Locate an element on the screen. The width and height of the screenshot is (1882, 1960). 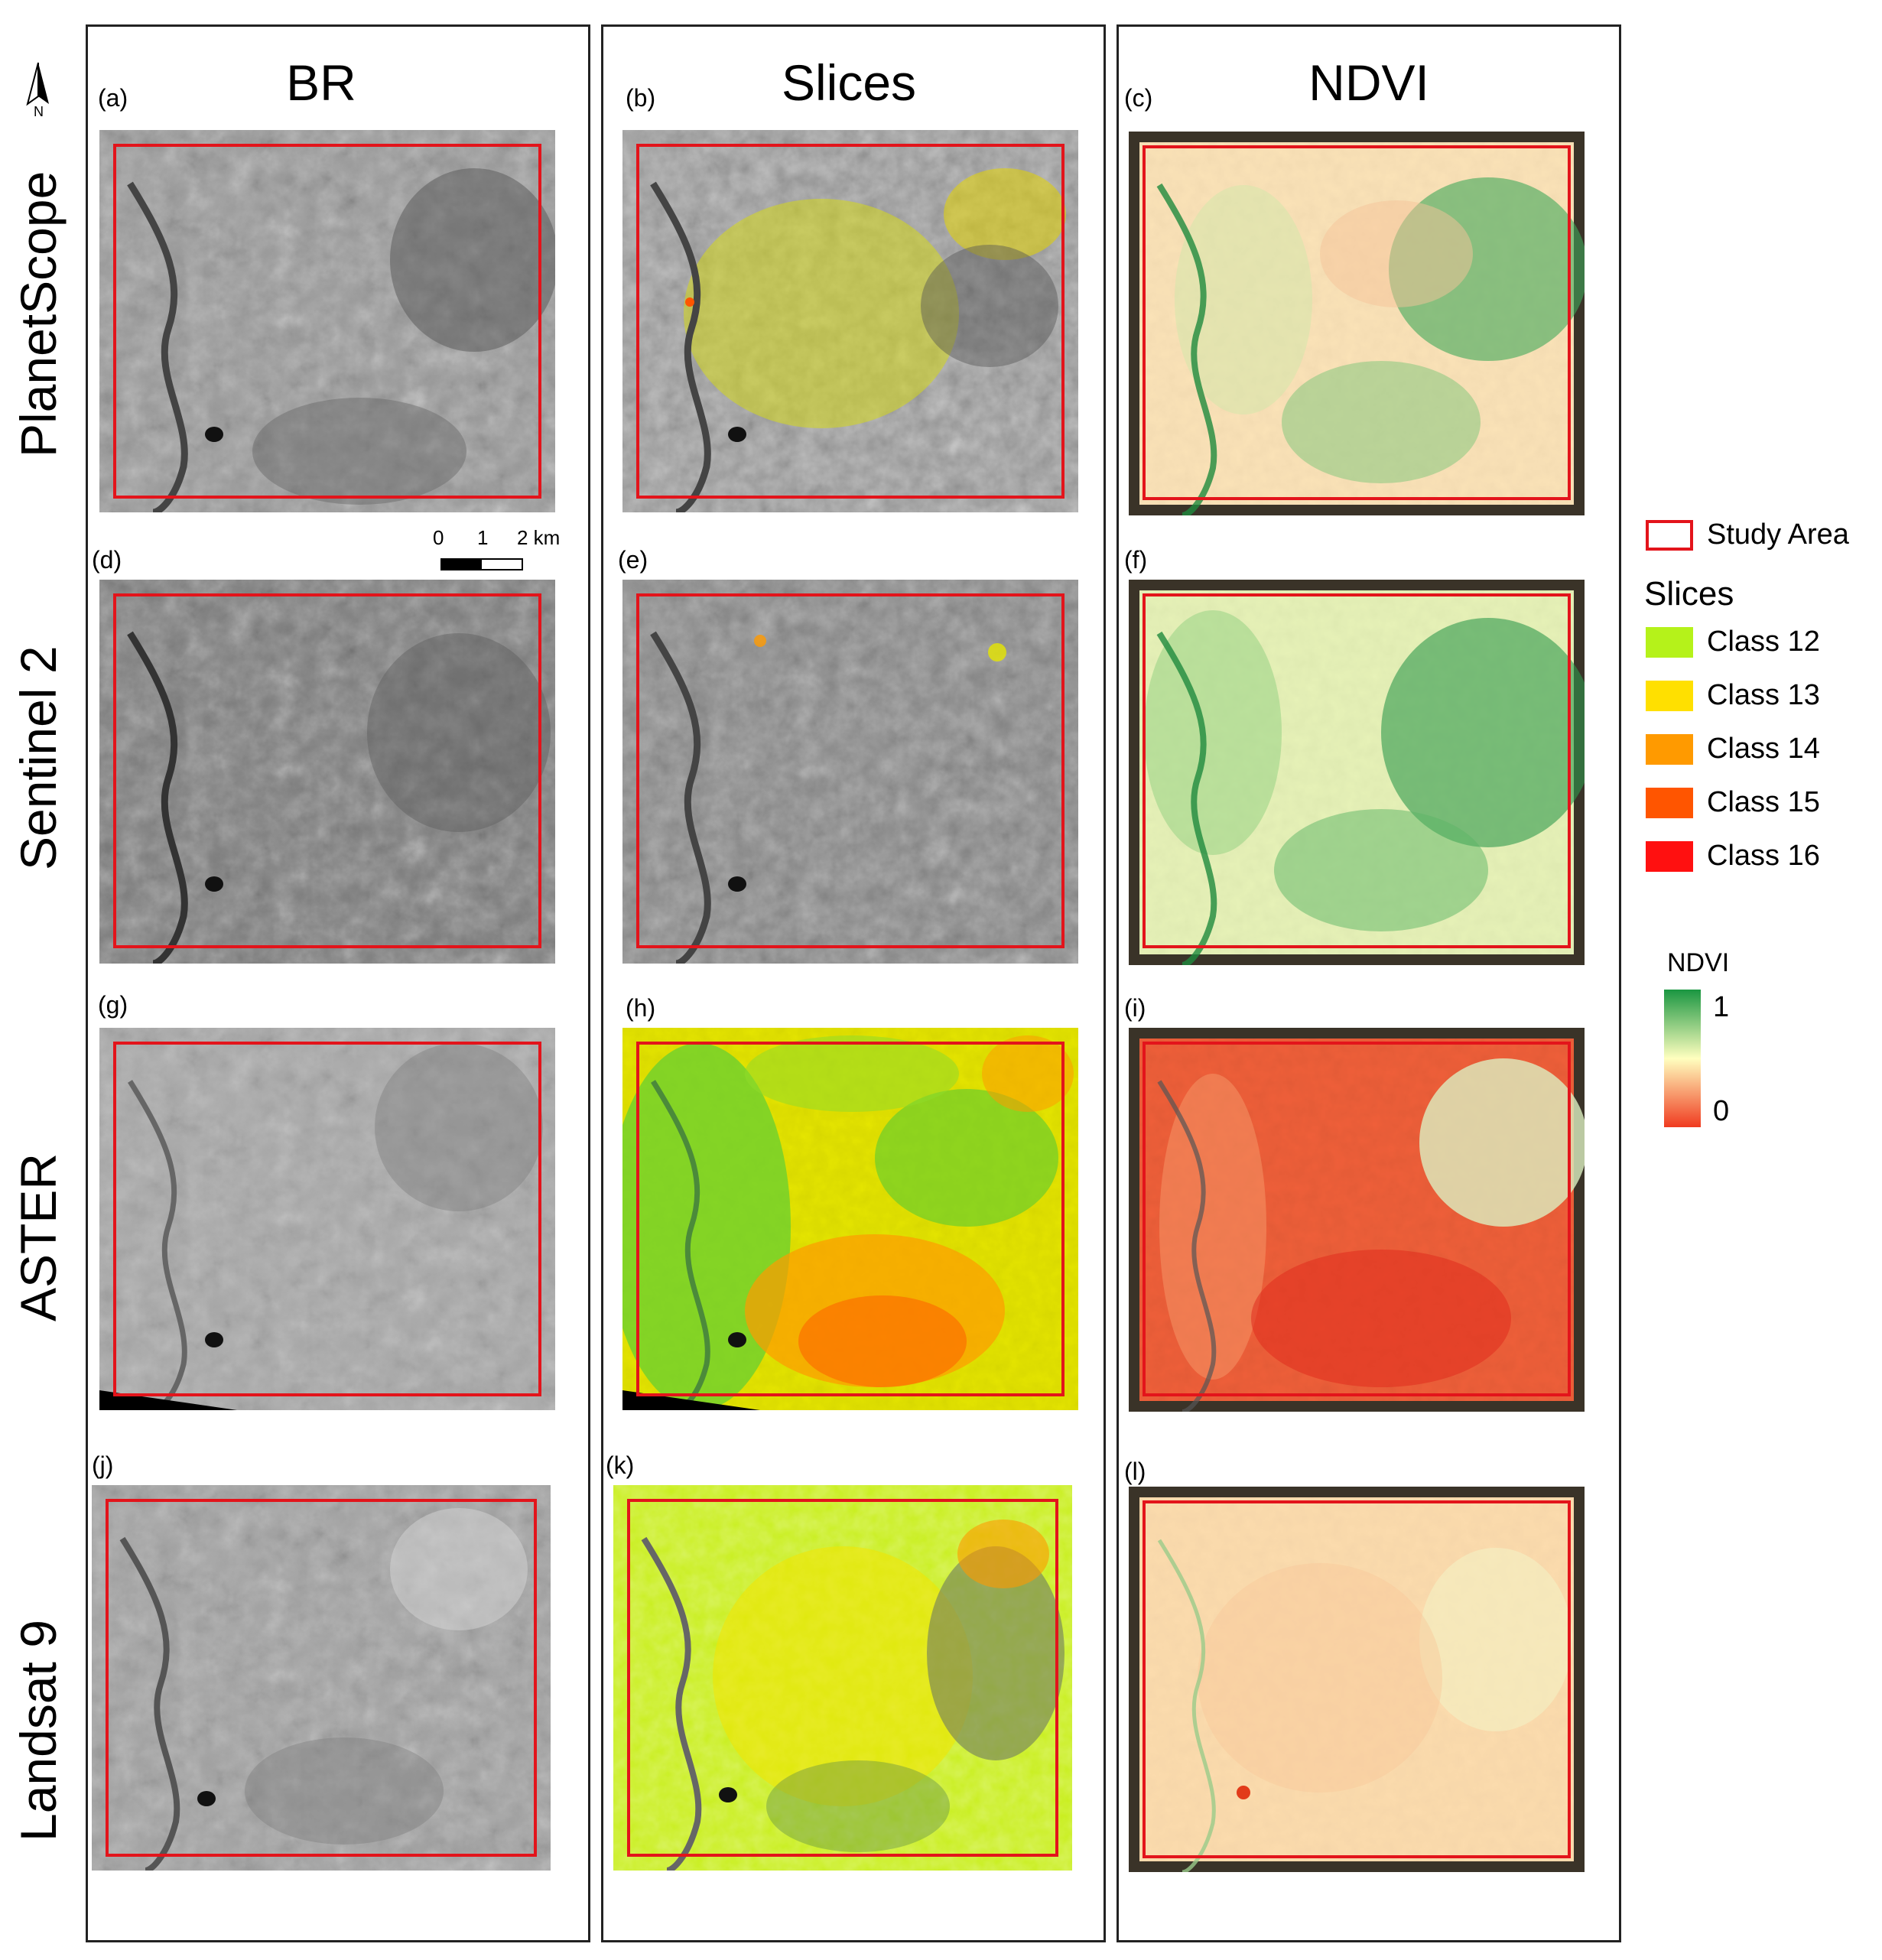
panel-letter-e: (e) is located at coordinates (633, 560).